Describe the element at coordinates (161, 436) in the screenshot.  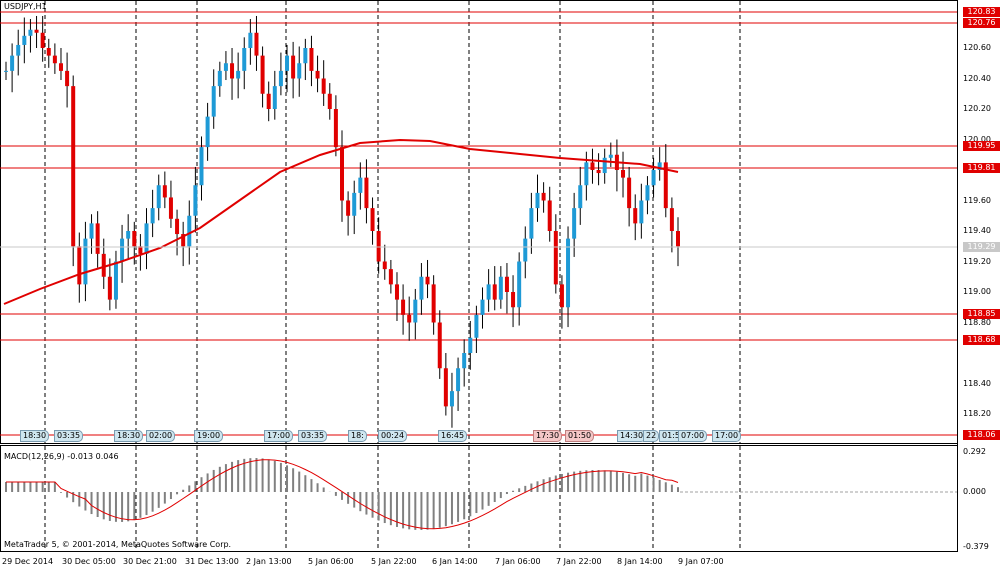
I see `event-tag: 02:00` at that location.